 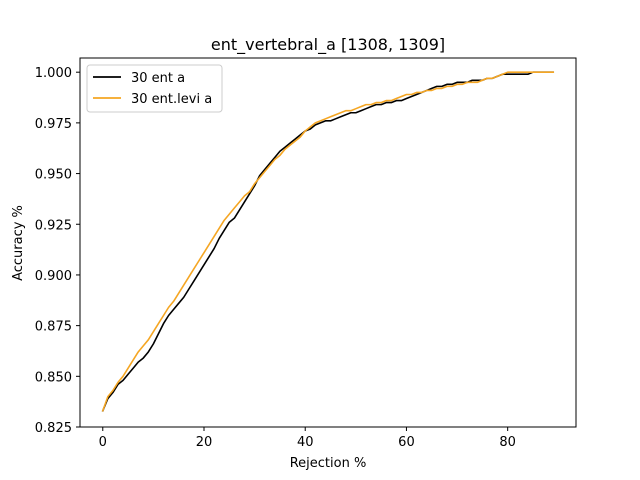 I want to click on chart-title: ent_vertebral_a [1308, 1309], so click(x=328, y=45).